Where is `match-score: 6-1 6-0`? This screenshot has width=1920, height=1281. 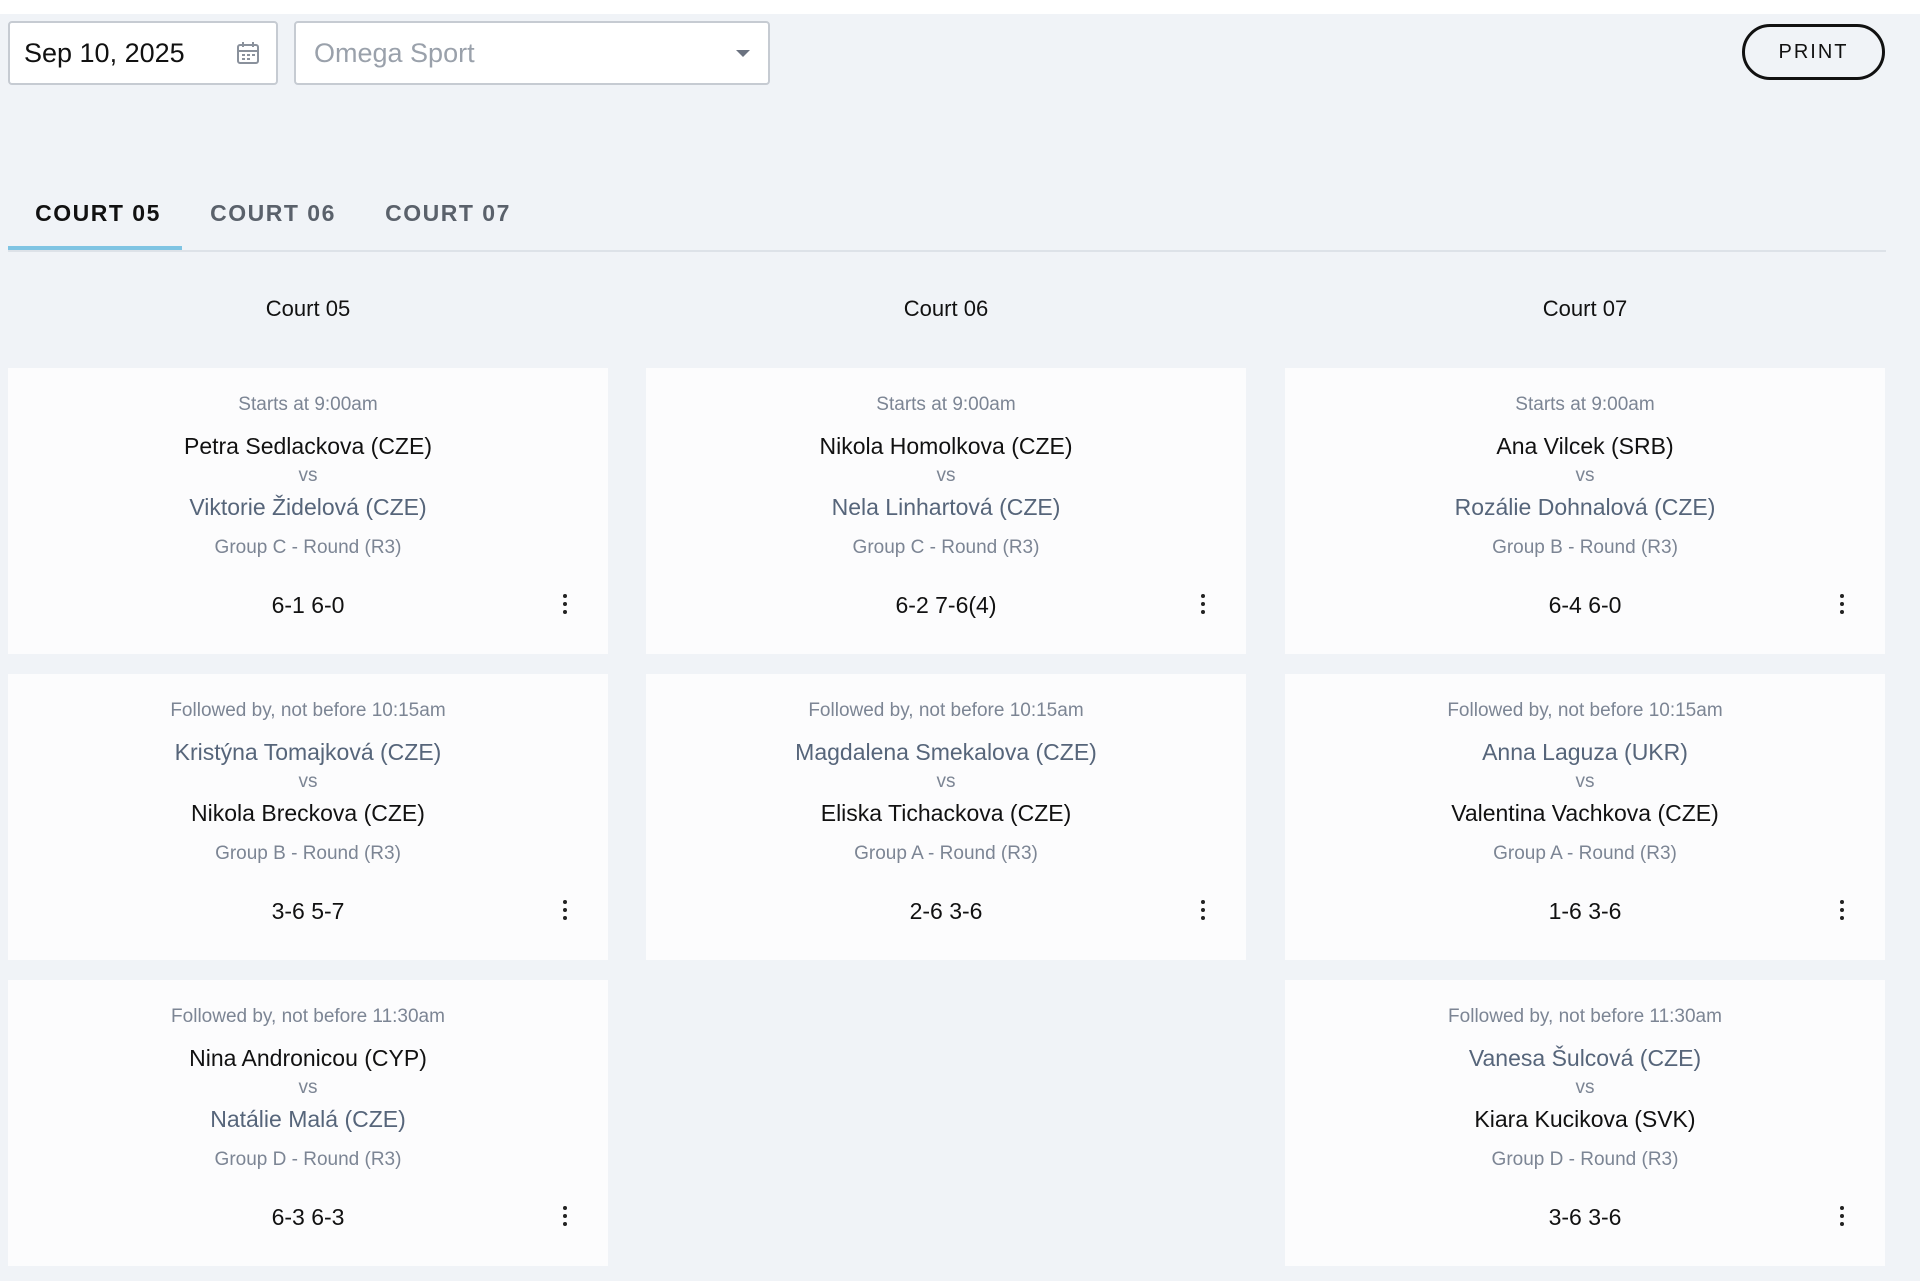
match-score: 6-1 6-0 is located at coordinates (308, 605).